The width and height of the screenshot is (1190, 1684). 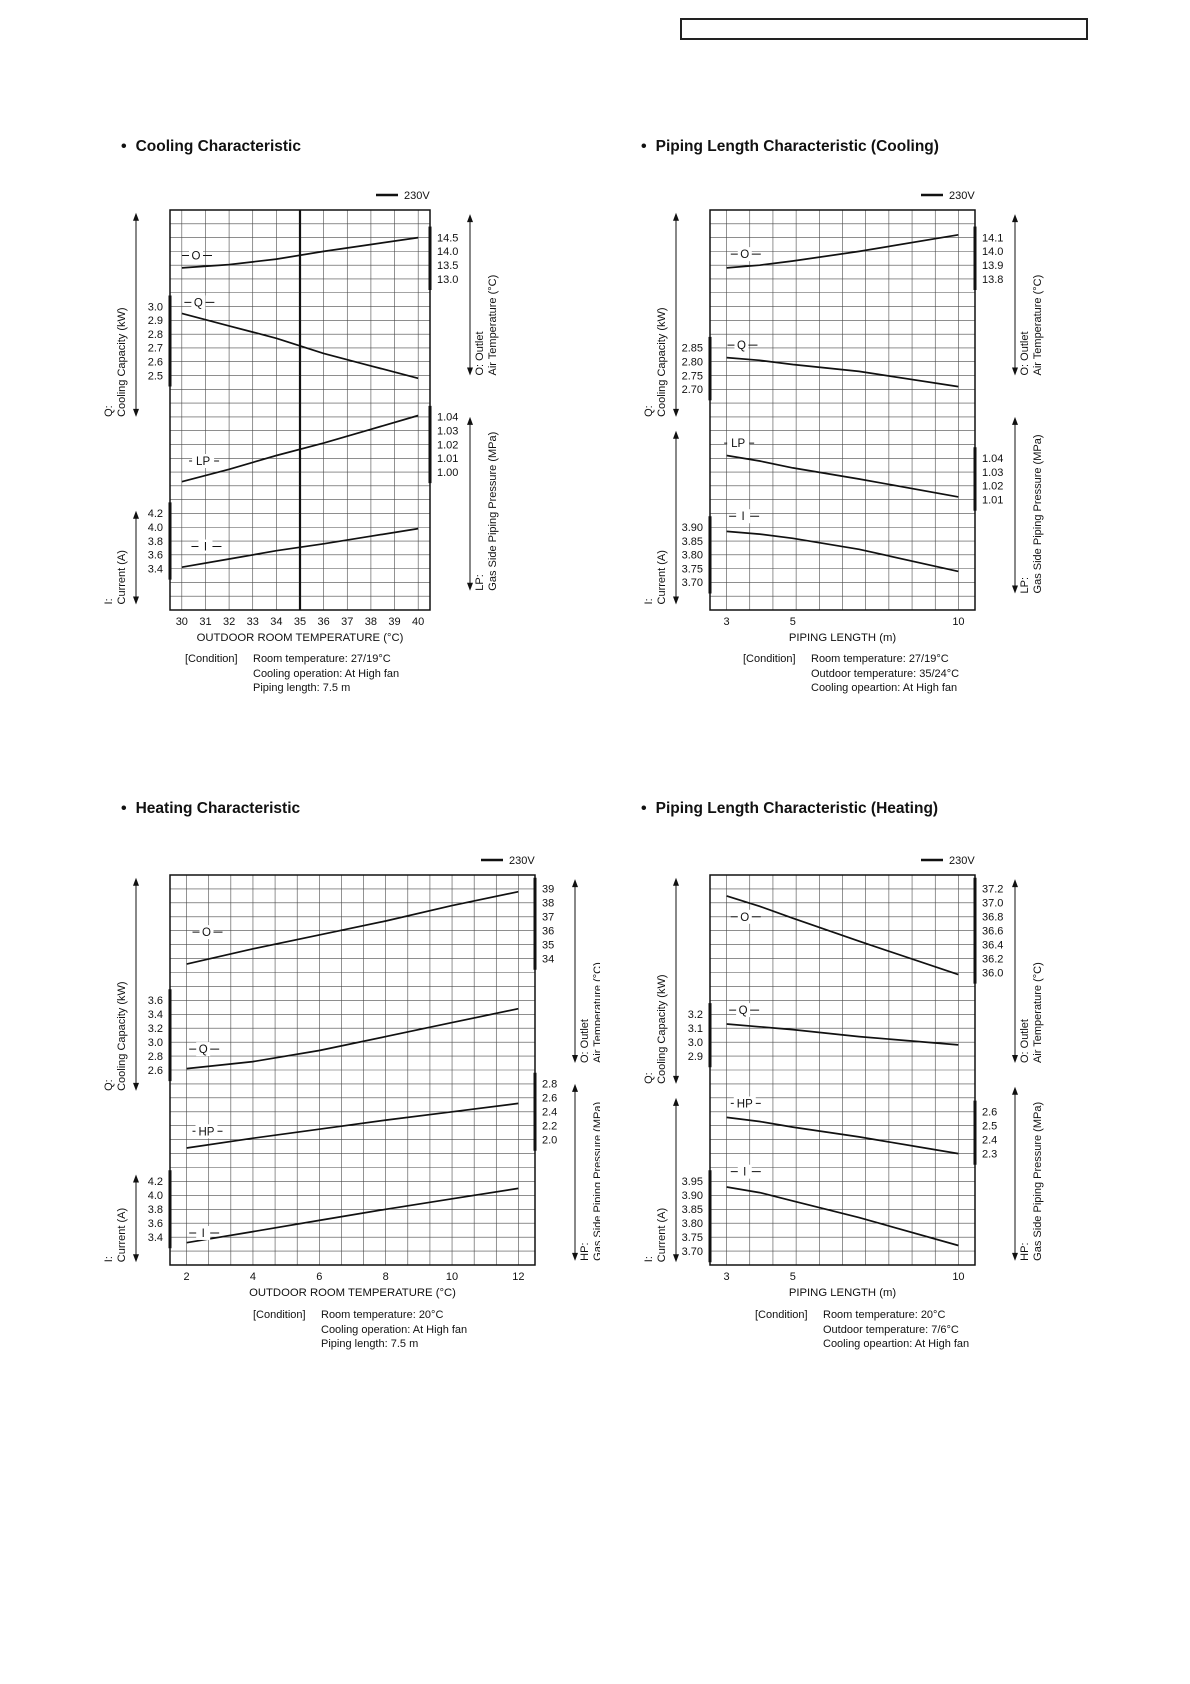 I want to click on y-tick-label: 2.8, so click(x=155, y=335).